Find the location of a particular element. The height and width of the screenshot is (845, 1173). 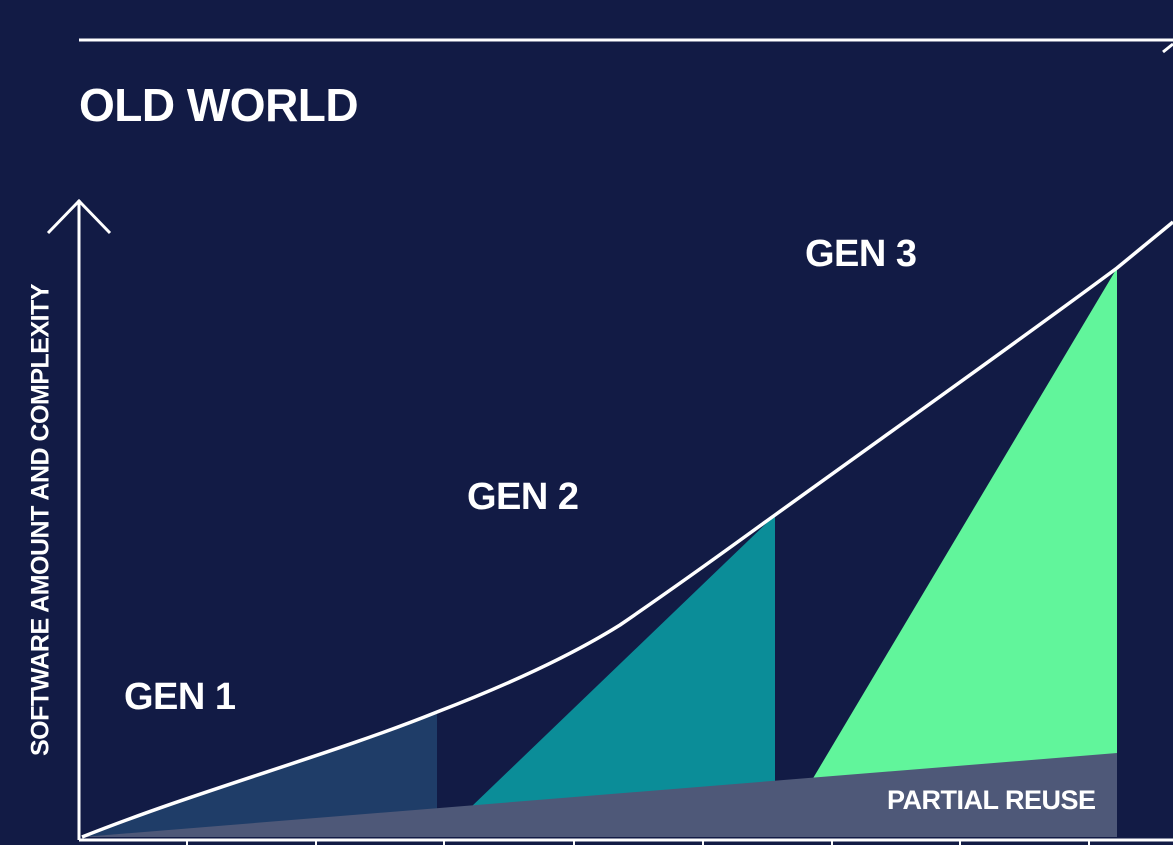

gen2-label: GEN 2 is located at coordinates (523, 497).